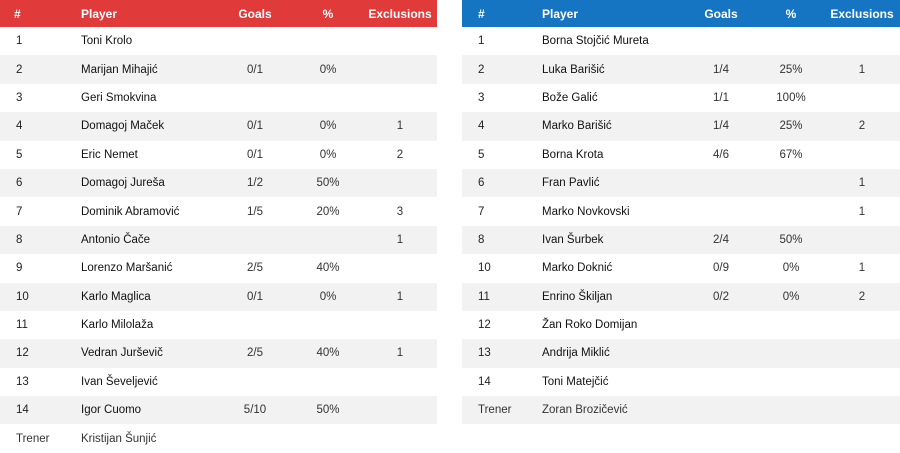  Describe the element at coordinates (595, 41) in the screenshot. I see `player-name: Borna Stojčić Mureta` at that location.